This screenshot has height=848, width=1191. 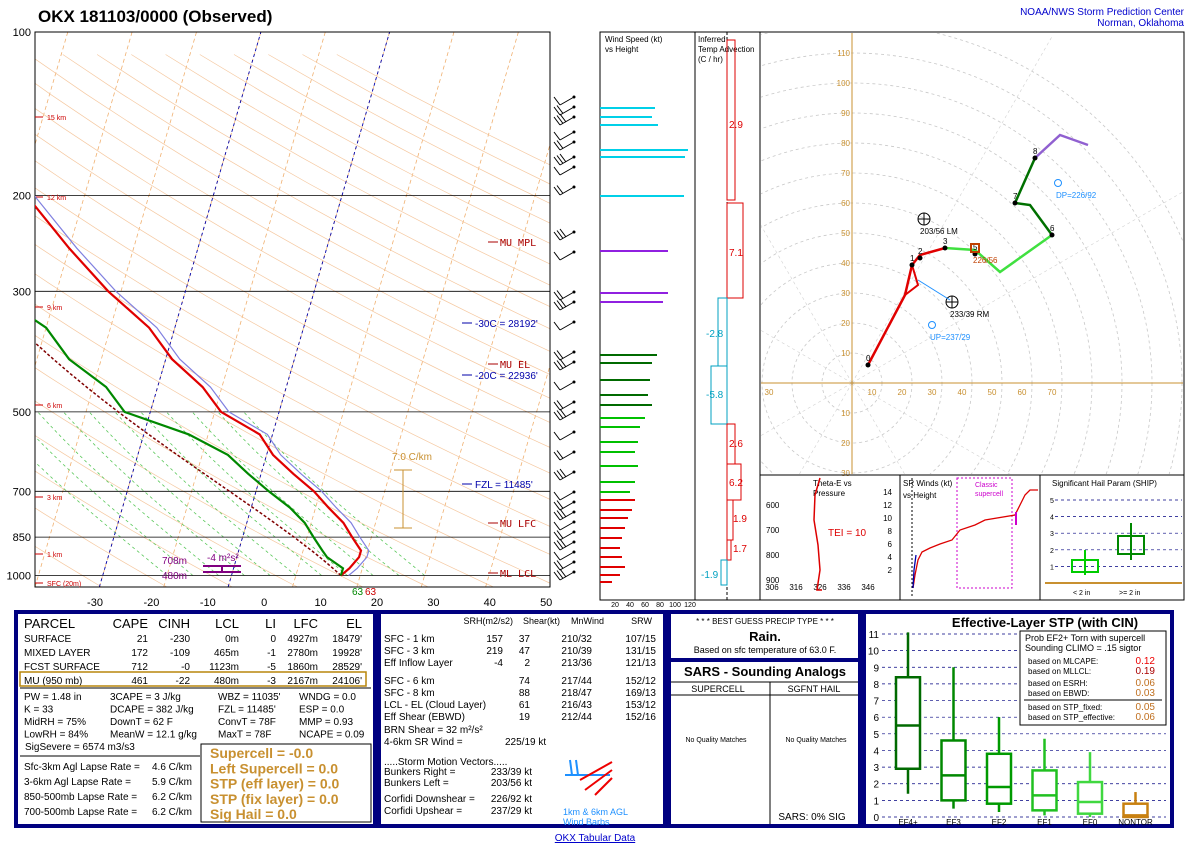 I want to click on kin-cell: 74, so click(x=525, y=681).